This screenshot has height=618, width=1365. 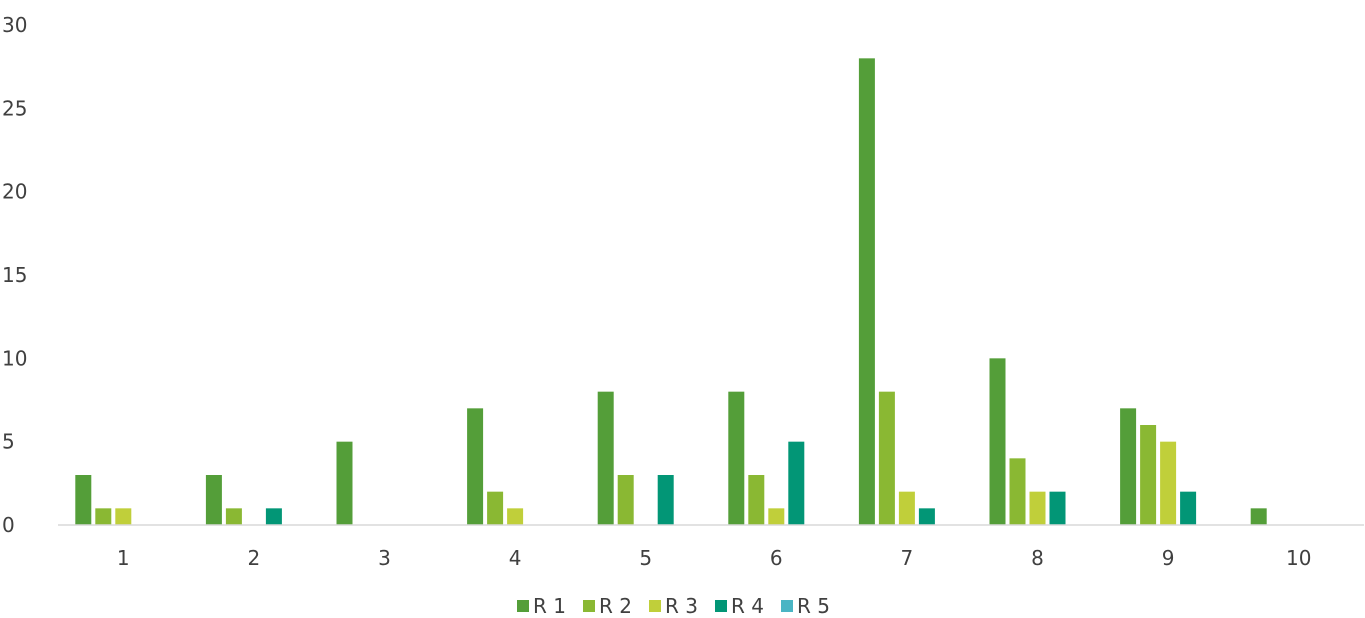 I want to click on legend-label: R 2, so click(x=615, y=606).